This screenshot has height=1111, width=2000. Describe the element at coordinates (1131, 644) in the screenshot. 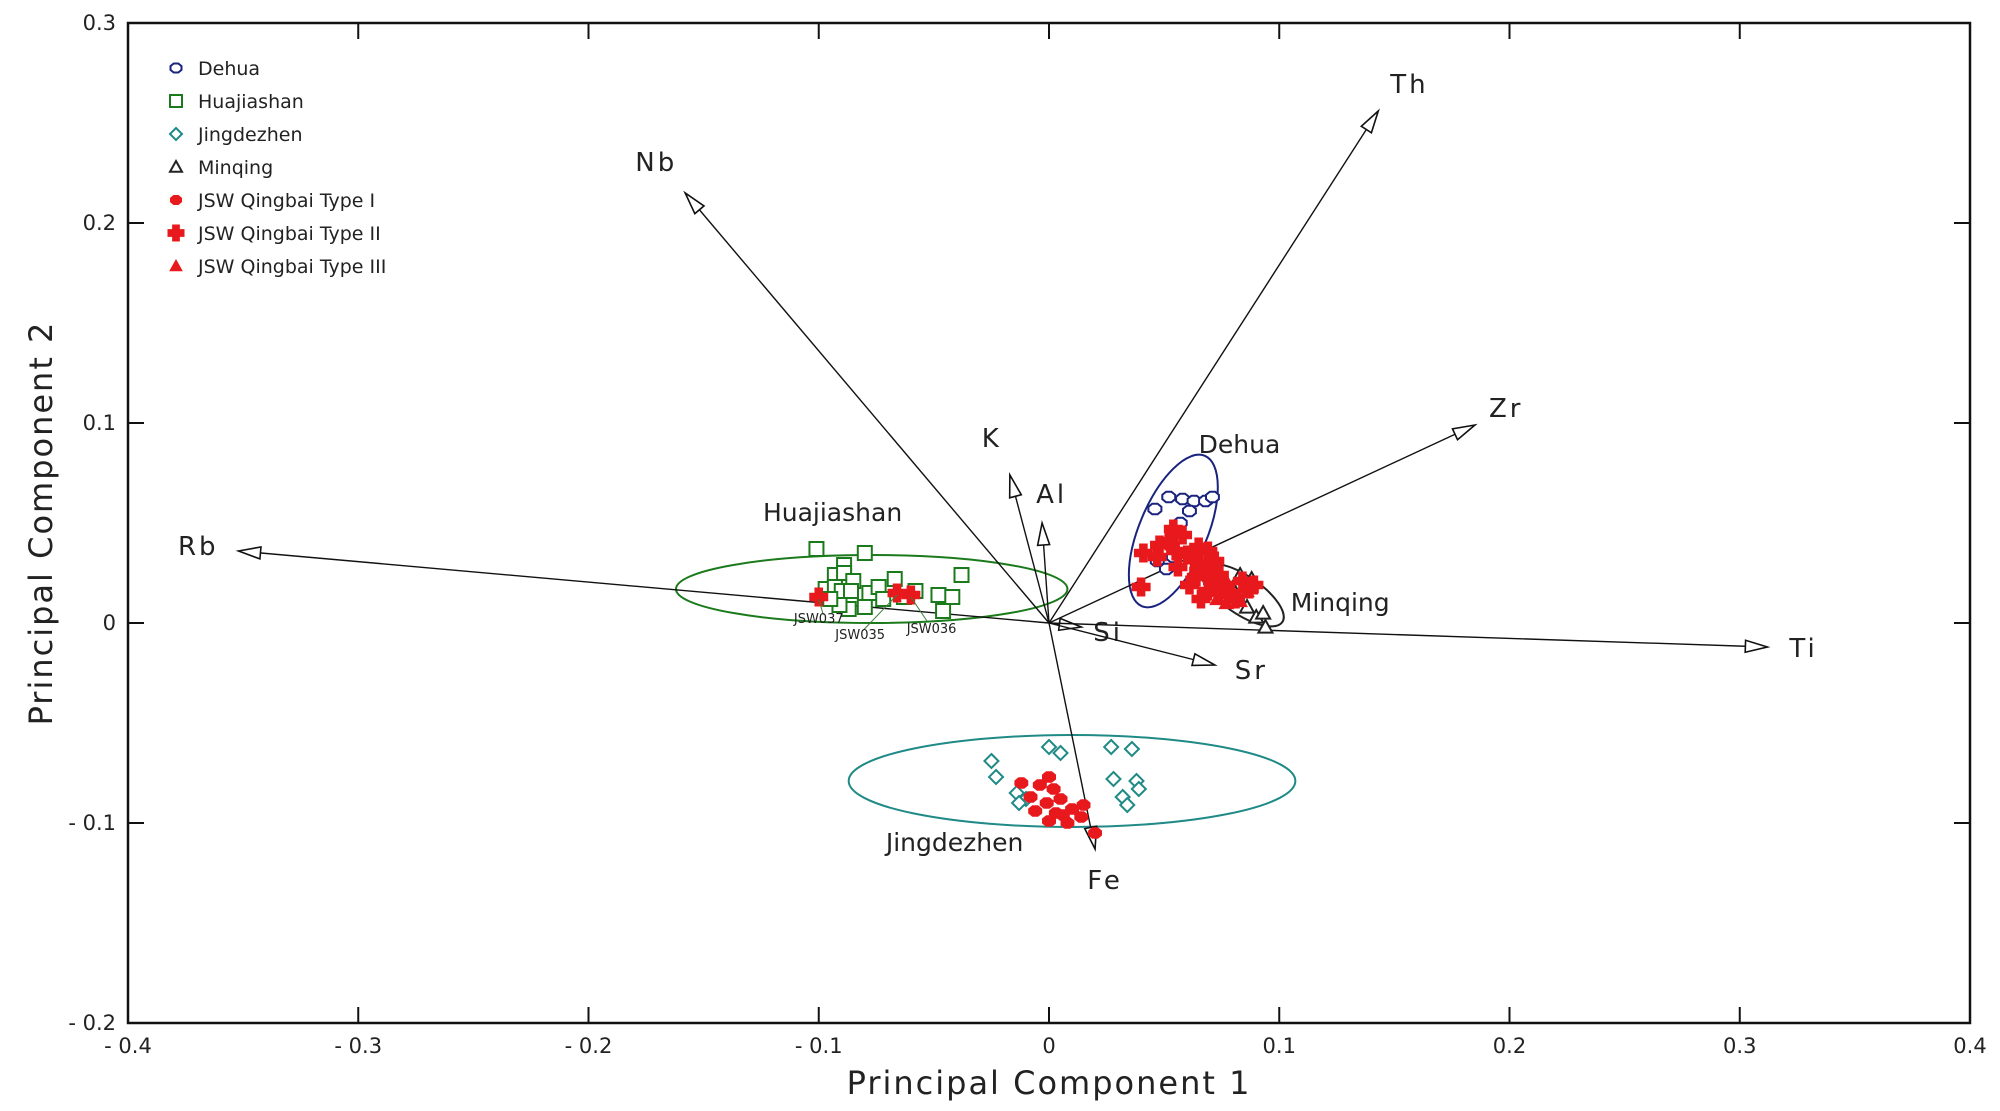

I see `loading-line-sr` at that location.